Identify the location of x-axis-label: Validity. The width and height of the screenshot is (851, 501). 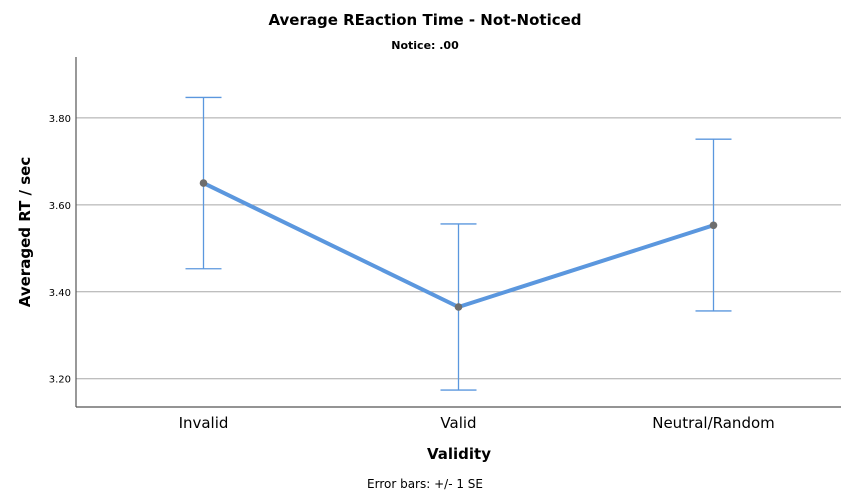
(459, 454).